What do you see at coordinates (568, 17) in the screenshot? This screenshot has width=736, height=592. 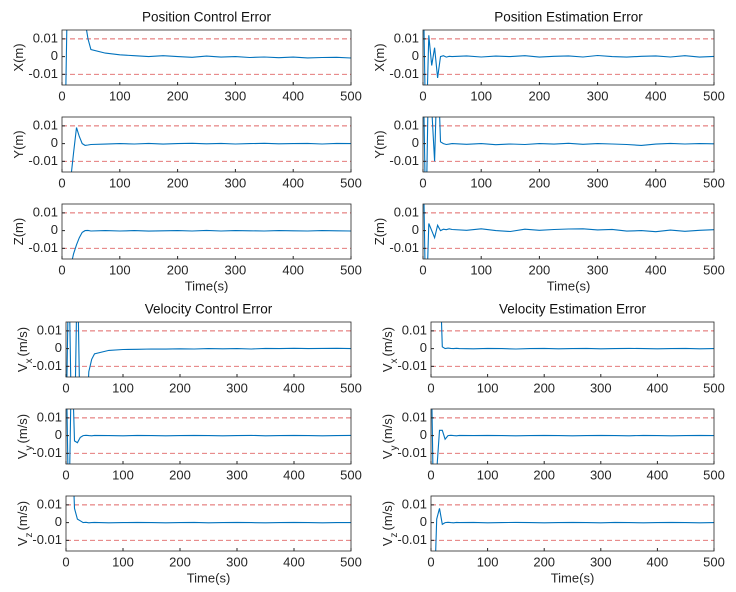 I see `subplot-title: Position Estimation Error` at bounding box center [568, 17].